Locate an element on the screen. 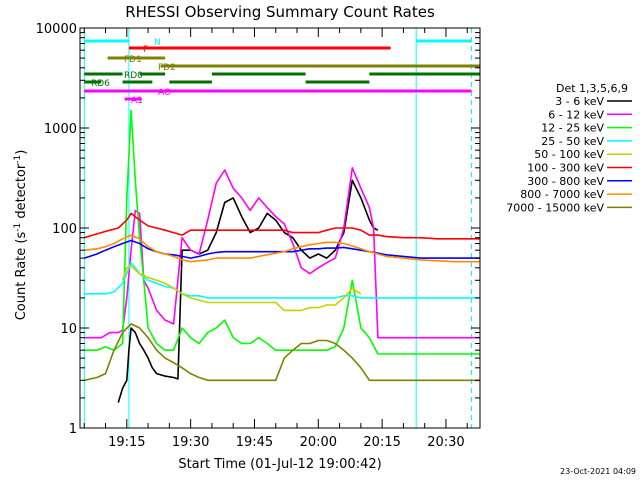 The image size is (640, 480). legend-entry: 800 - 7000 keV is located at coordinates (562, 194).